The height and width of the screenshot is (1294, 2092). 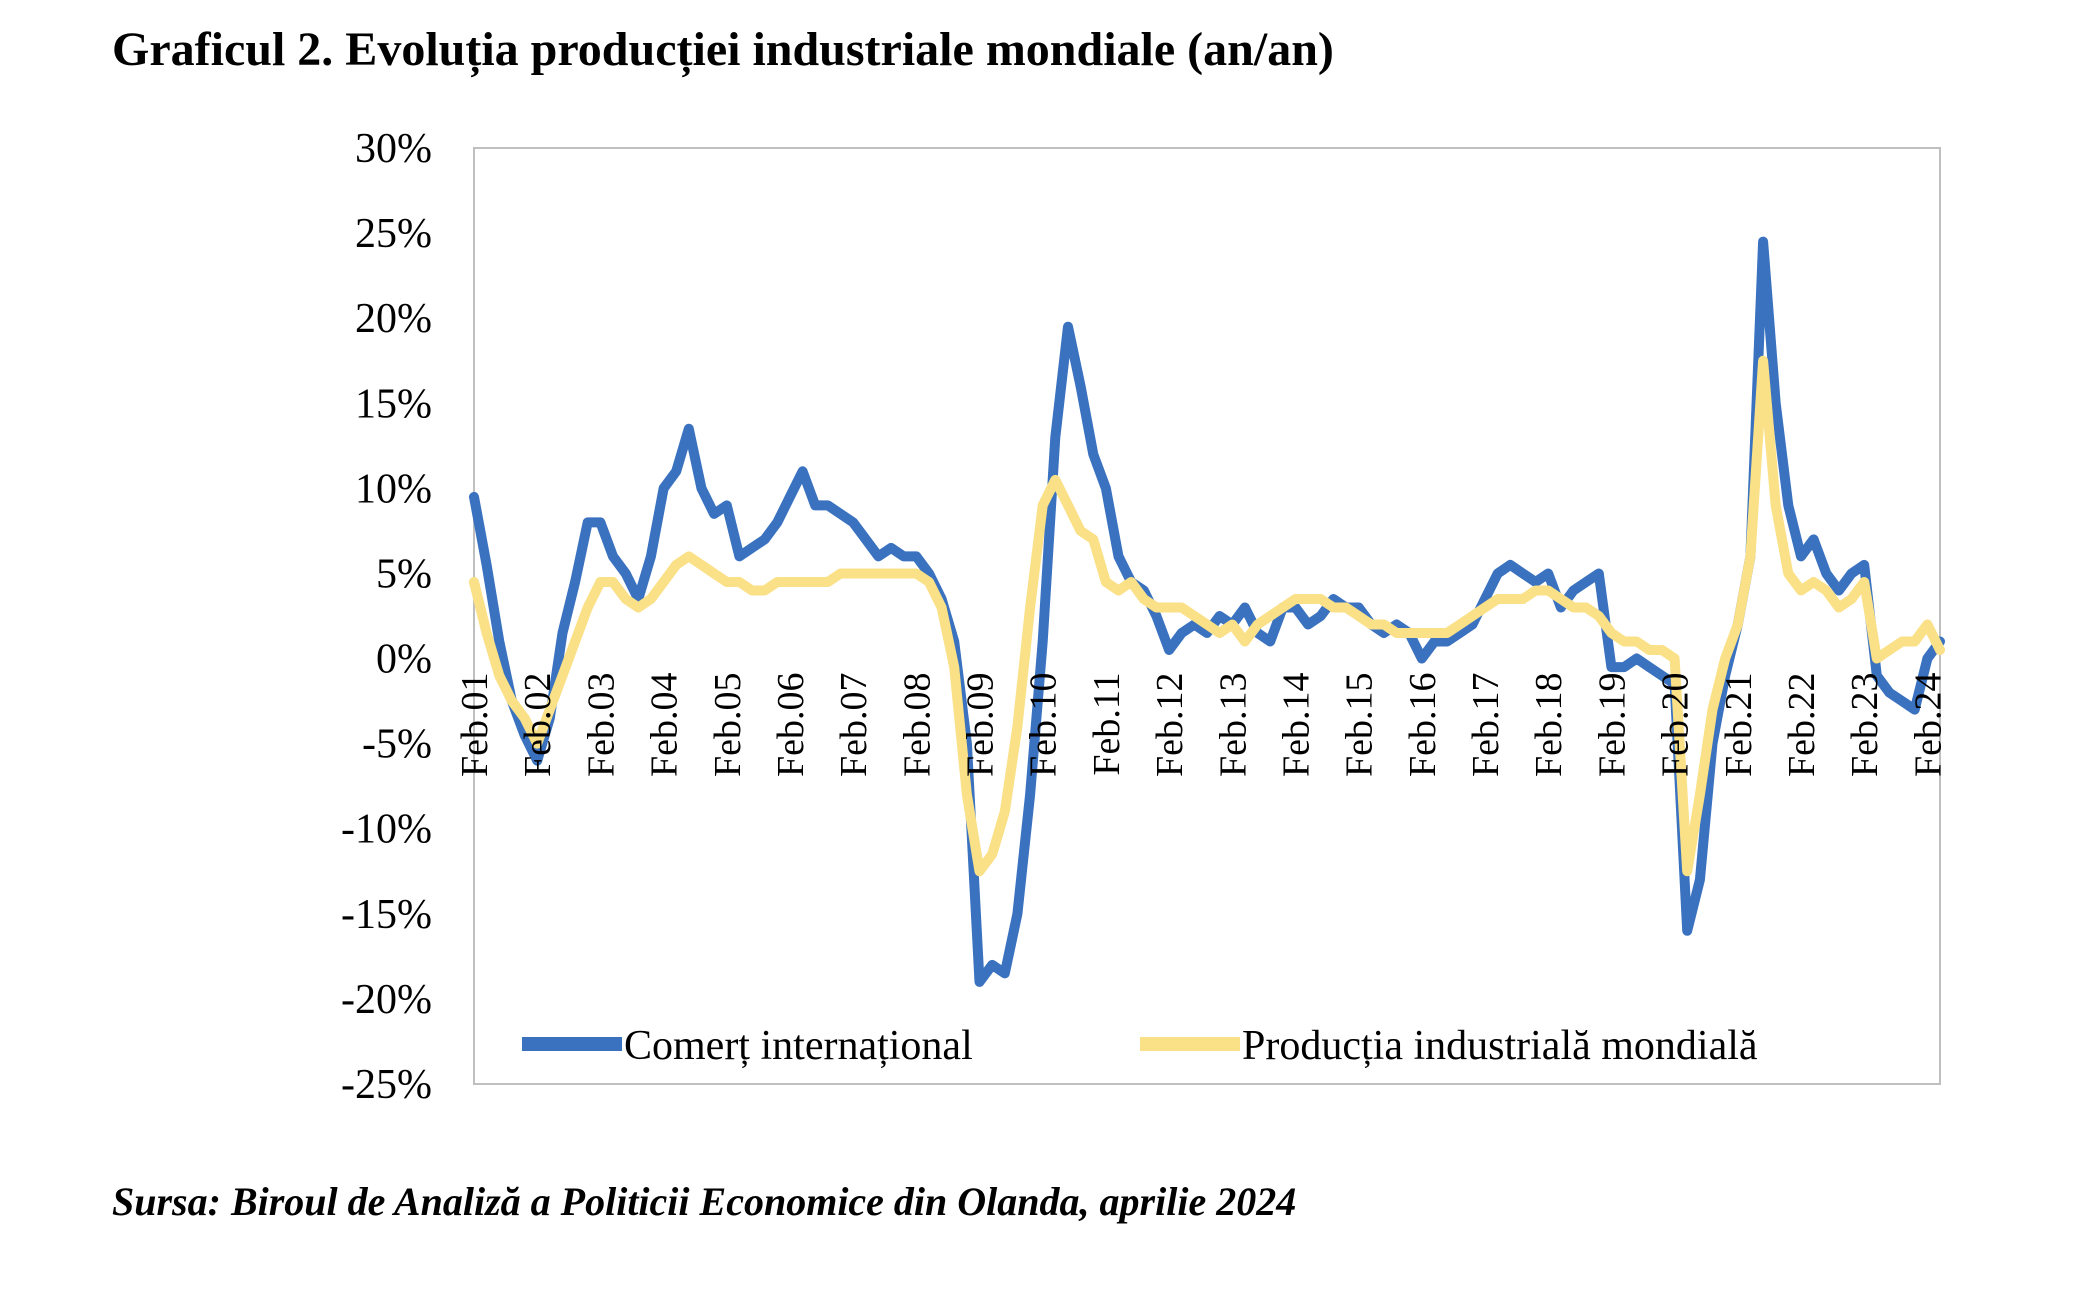 What do you see at coordinates (1233, 725) in the screenshot?
I see `x-tick-label: Feb.13` at bounding box center [1233, 725].